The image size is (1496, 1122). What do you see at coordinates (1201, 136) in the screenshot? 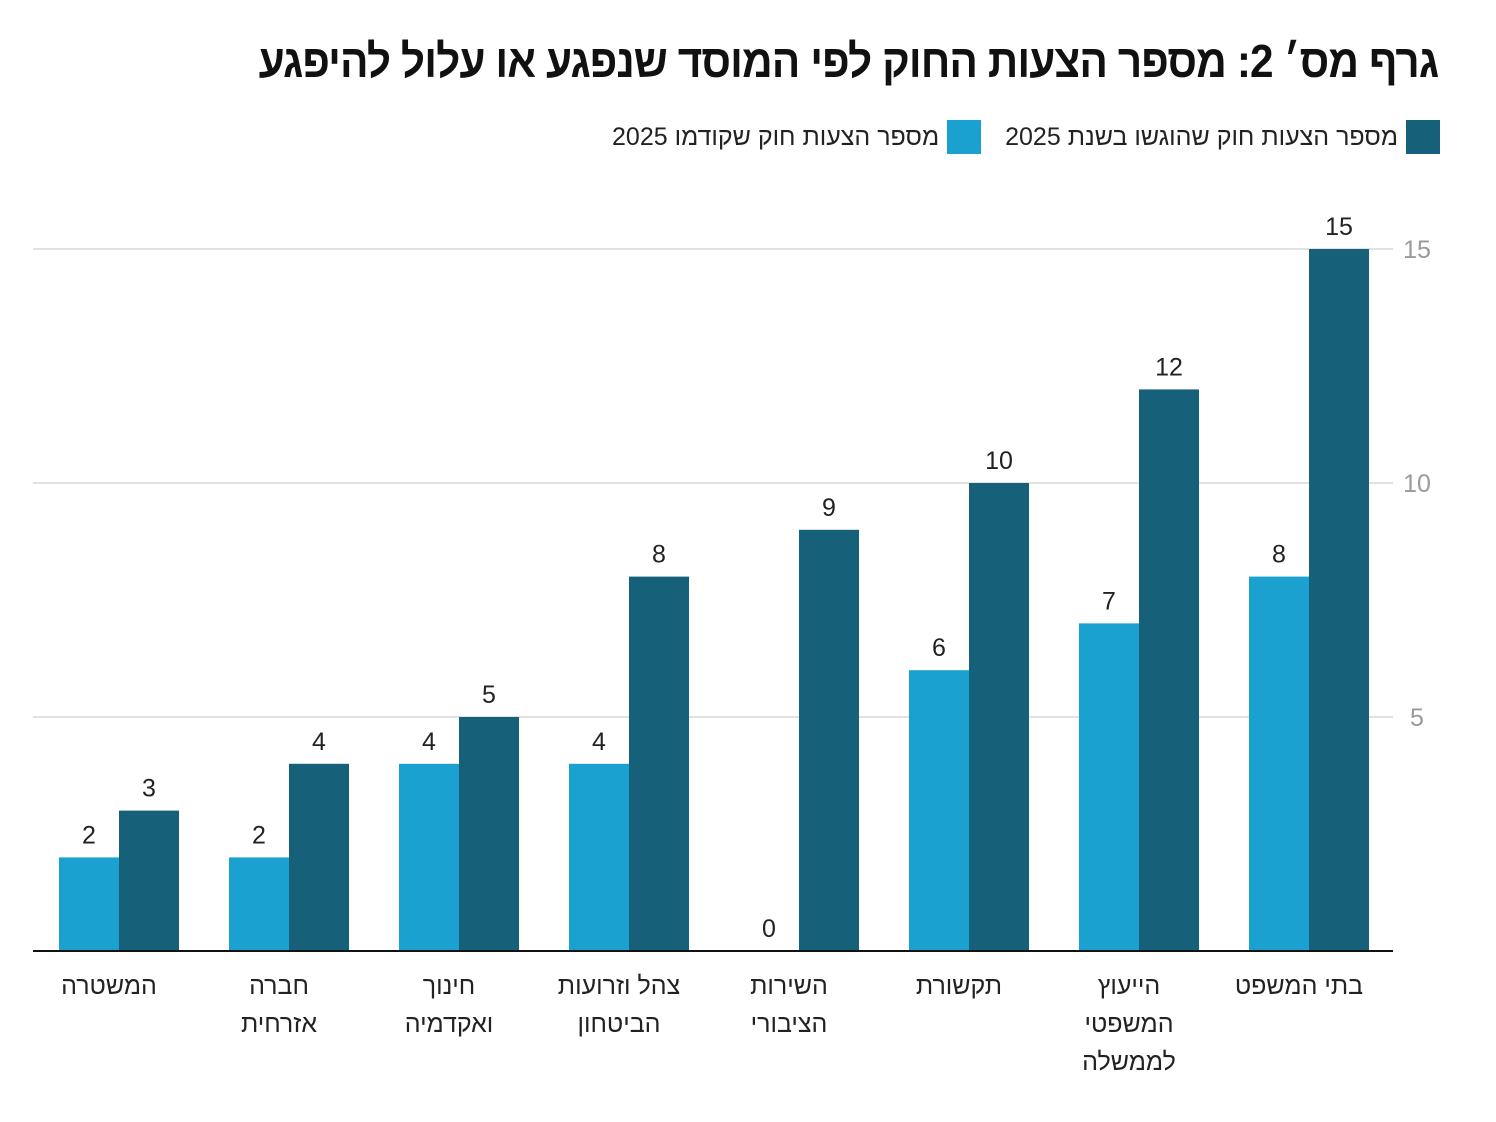
I see `legend-label-submitted: מספר הצעות חוק שהוגשו בשנת 2025` at bounding box center [1201, 136].